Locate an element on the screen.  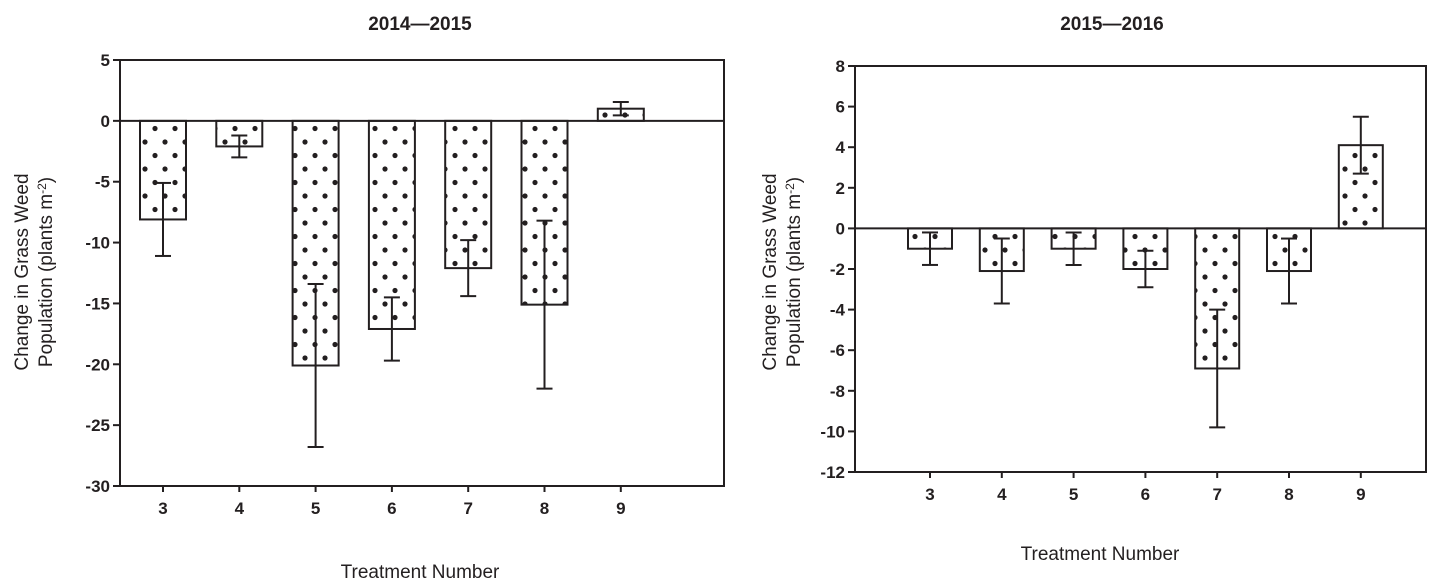
y-tick-label: 5 is located at coordinates (105, 60).